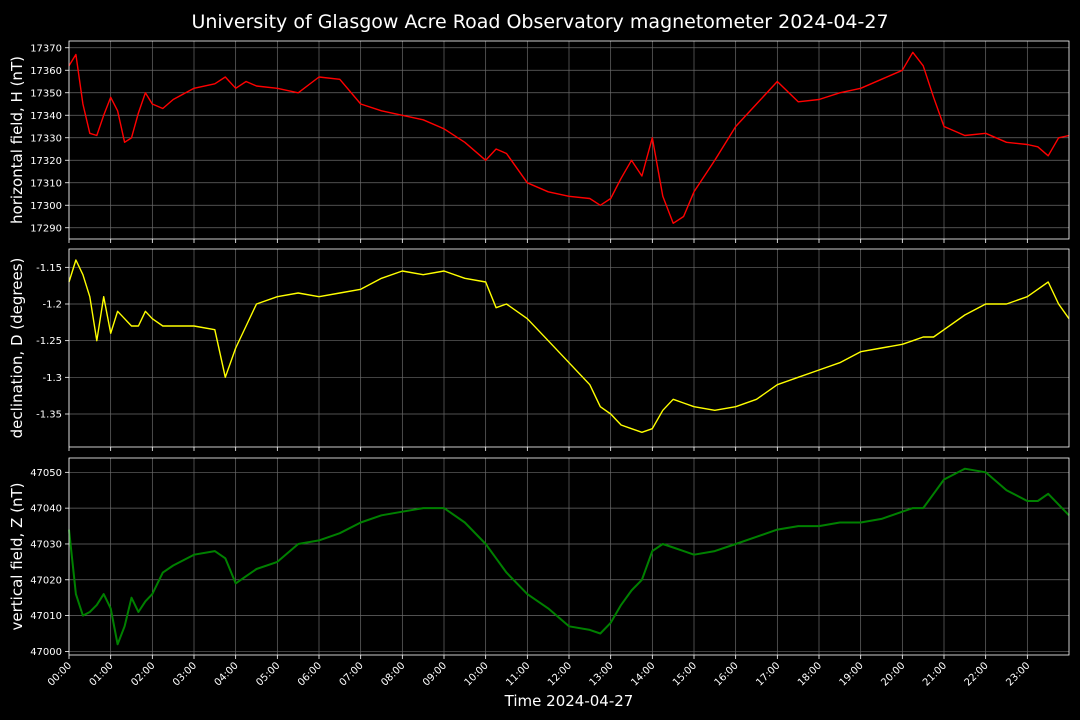 This screenshot has height=720, width=1080. What do you see at coordinates (643, 674) in the screenshot?
I see `x-tick-label: 14:00` at bounding box center [643, 674].